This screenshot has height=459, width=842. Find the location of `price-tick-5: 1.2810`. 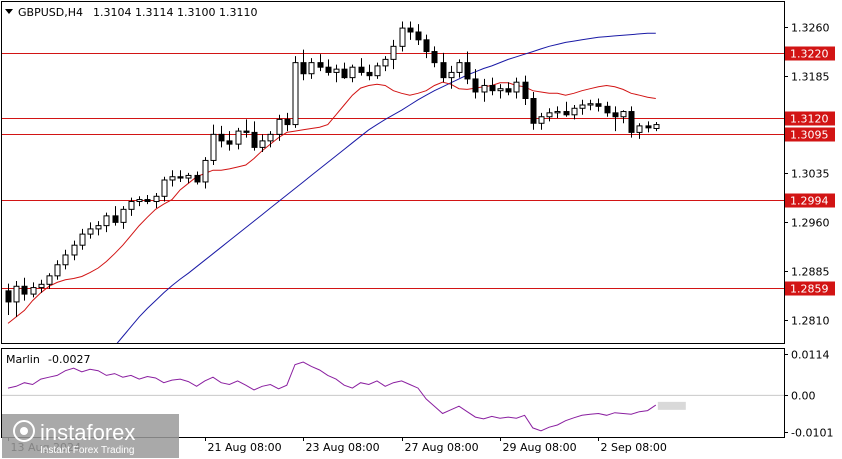

price-tick-5: 1.2810 is located at coordinates (810, 321).